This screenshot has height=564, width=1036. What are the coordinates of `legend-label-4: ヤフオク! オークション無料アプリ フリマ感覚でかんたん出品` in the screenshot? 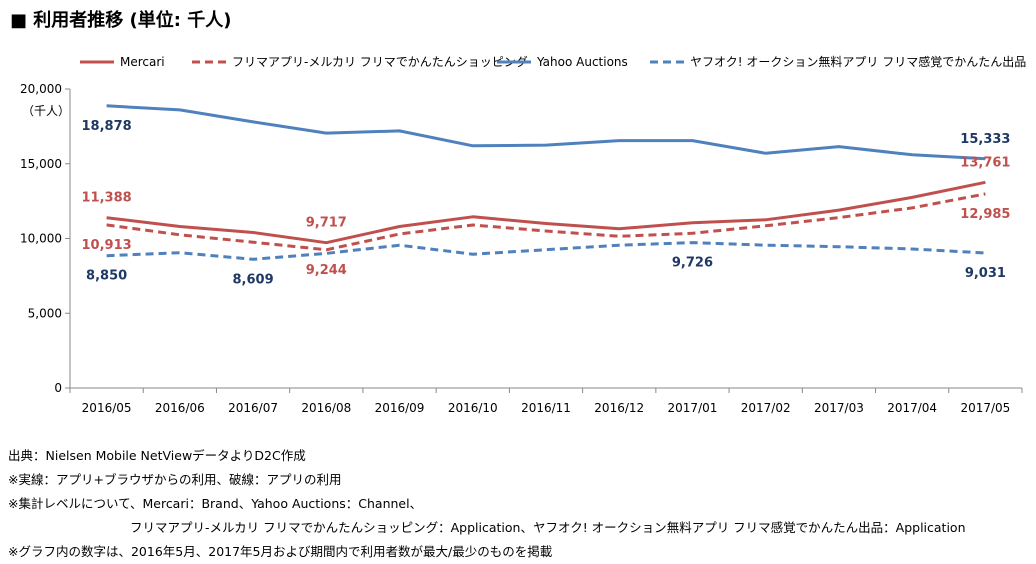 It's located at (858, 61).